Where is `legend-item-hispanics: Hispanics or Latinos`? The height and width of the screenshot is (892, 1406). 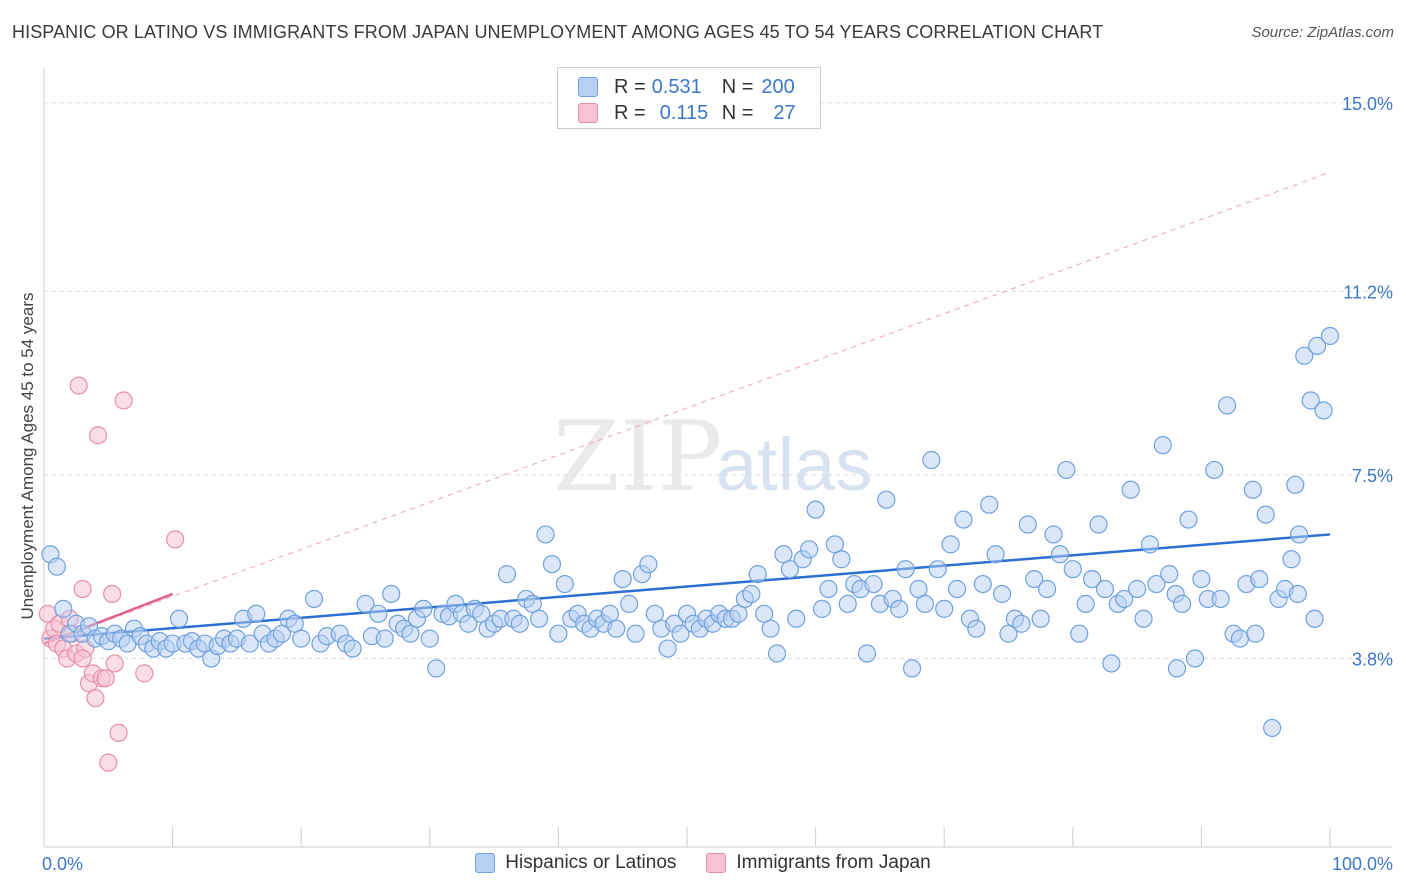
legend-item-hispanics: Hispanics or Latinos is located at coordinates (575, 863).